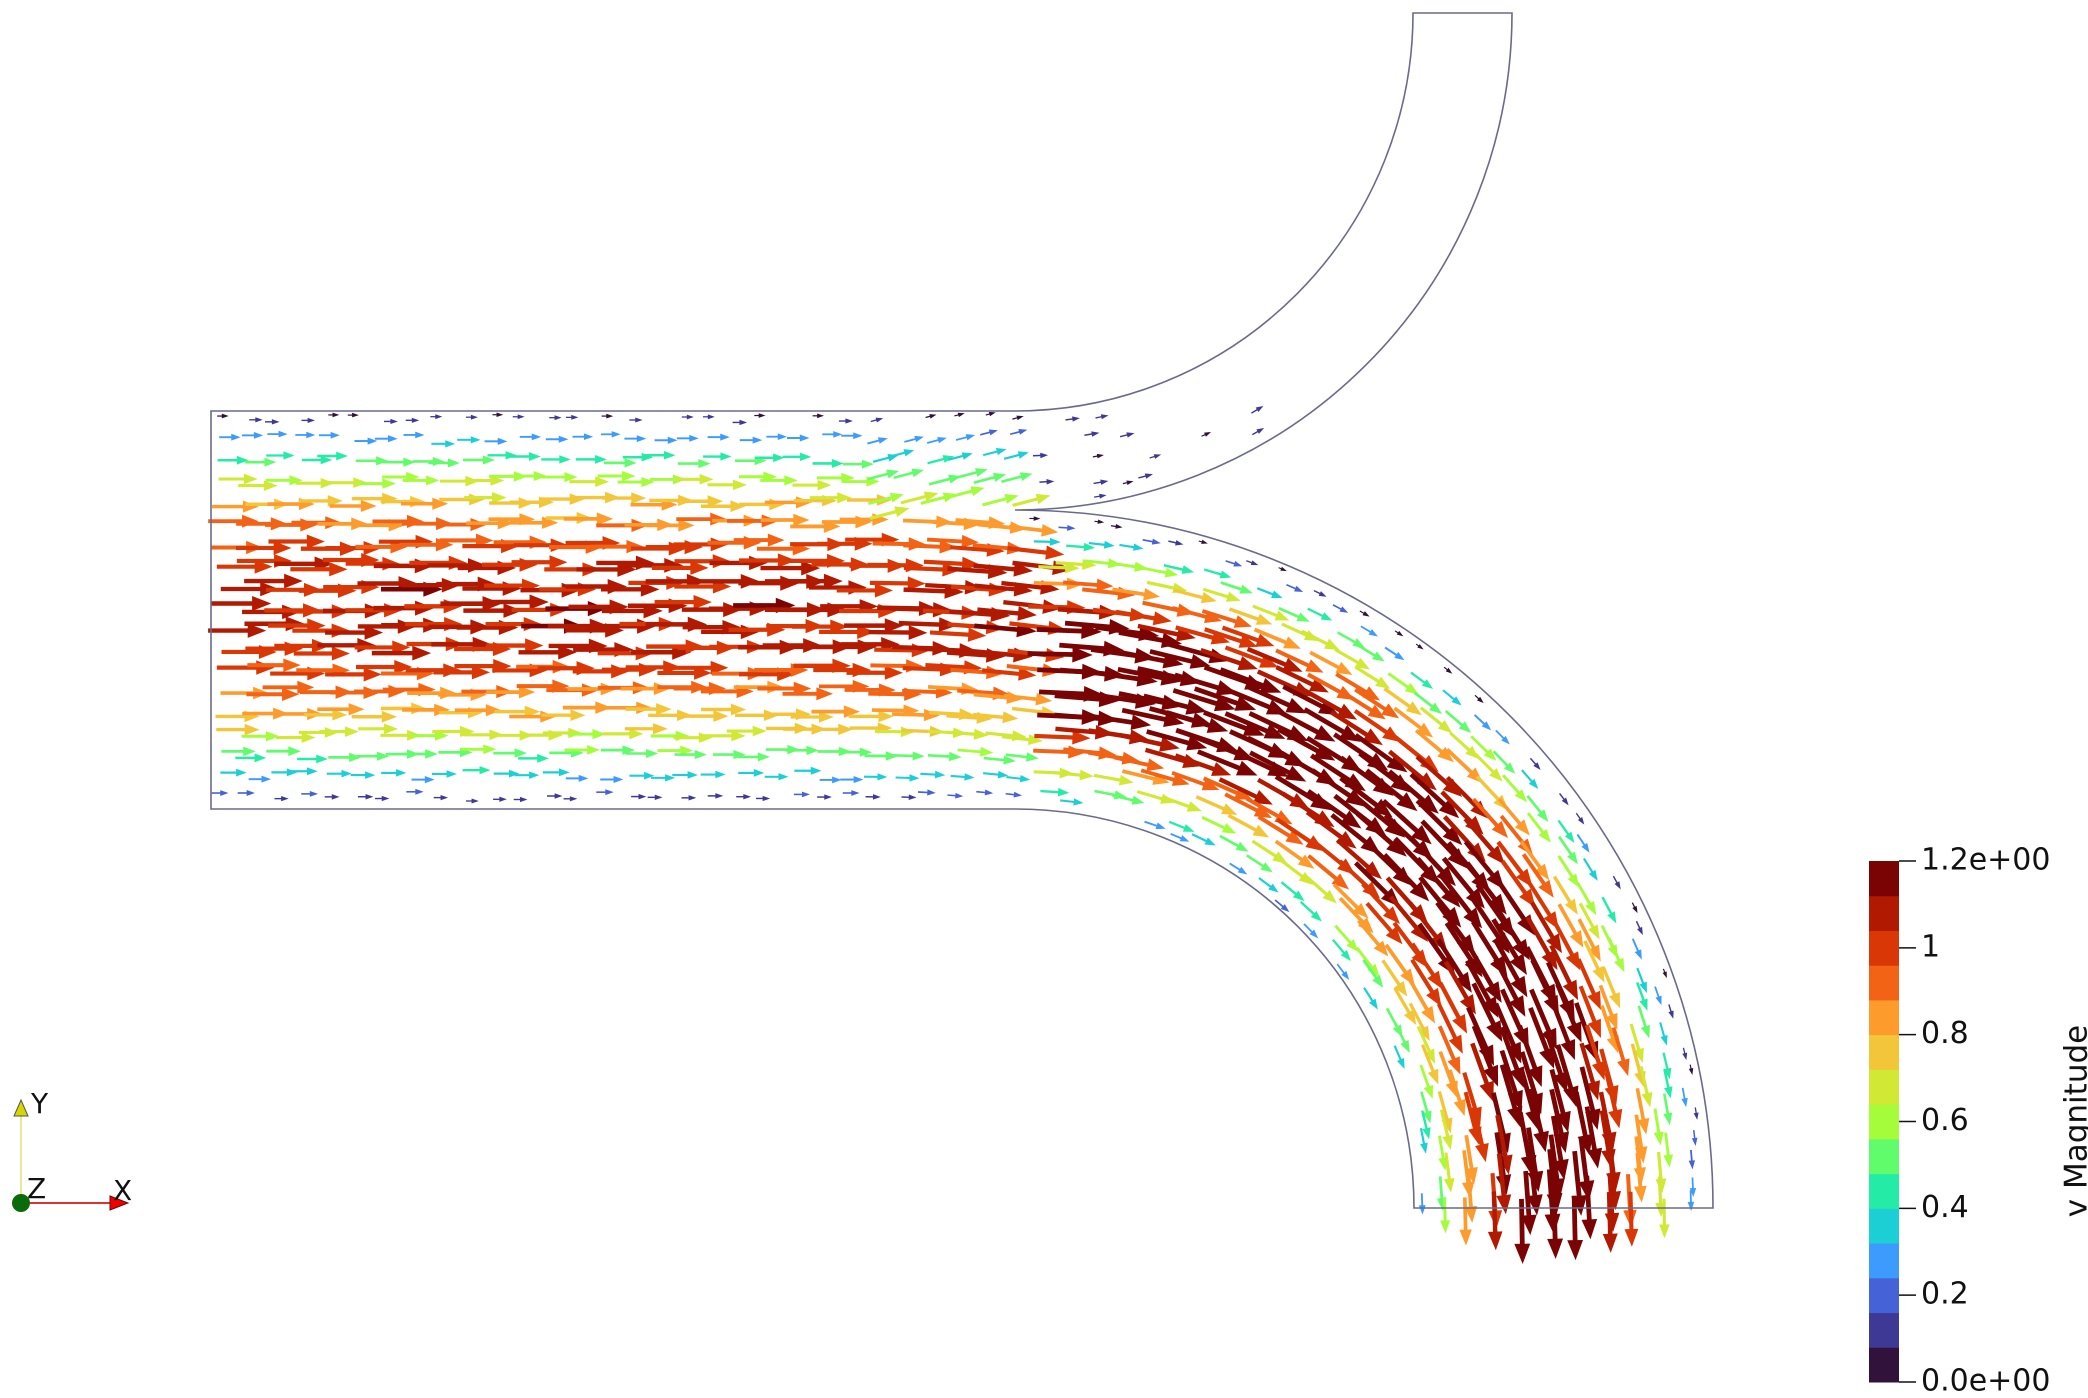 This screenshot has height=1398, width=2088. I want to click on color-band, so click(1884, 1226).